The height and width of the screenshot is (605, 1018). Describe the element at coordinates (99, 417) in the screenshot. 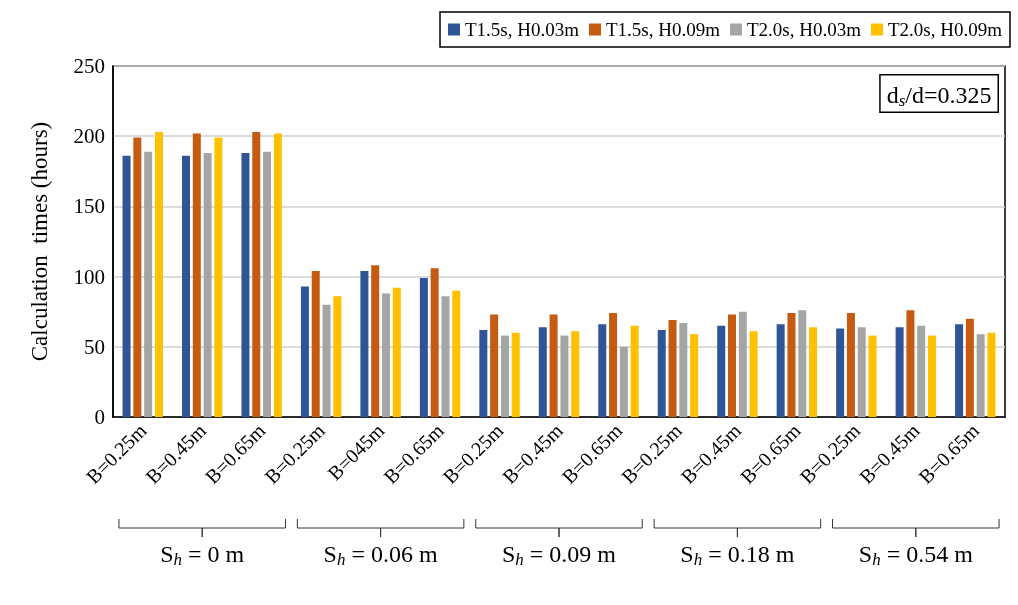

I see `y-tick-label: 0` at that location.